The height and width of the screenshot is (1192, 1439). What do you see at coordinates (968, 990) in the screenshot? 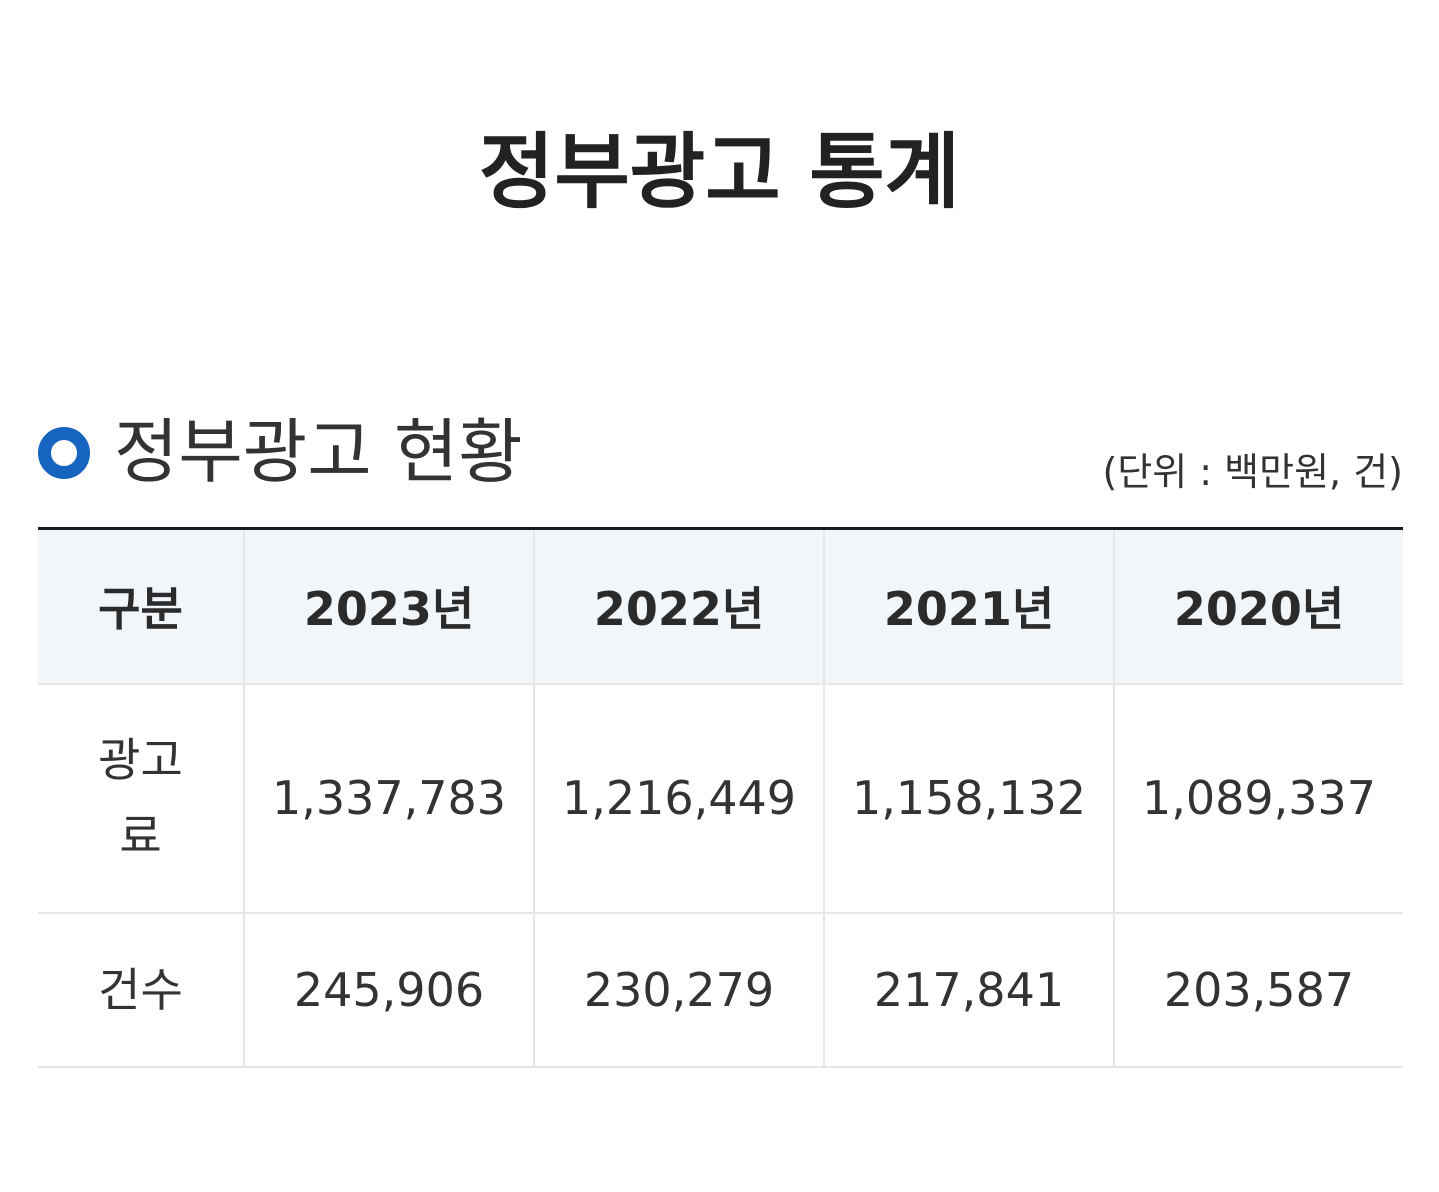
I see `table-cell: 217,841` at bounding box center [968, 990].